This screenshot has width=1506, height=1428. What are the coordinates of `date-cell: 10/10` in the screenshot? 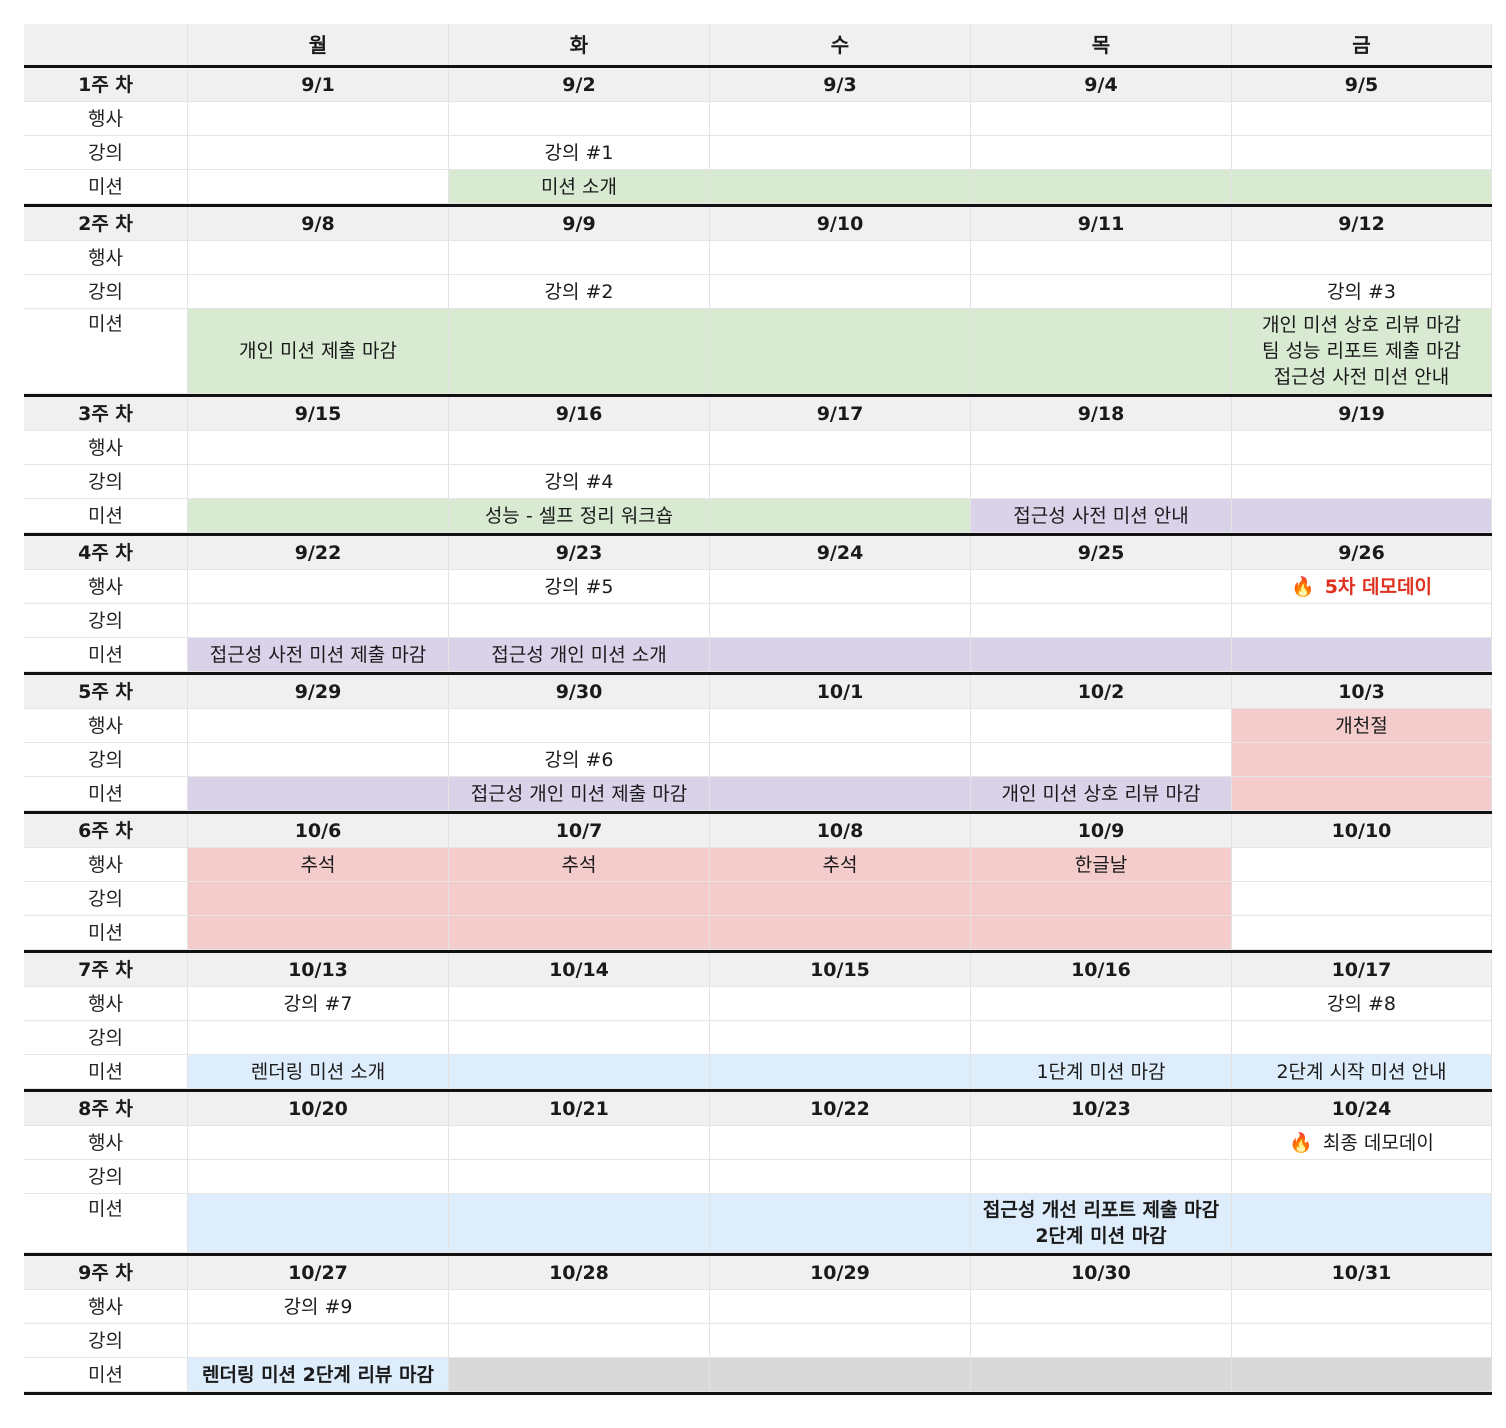 It's located at (1362, 831).